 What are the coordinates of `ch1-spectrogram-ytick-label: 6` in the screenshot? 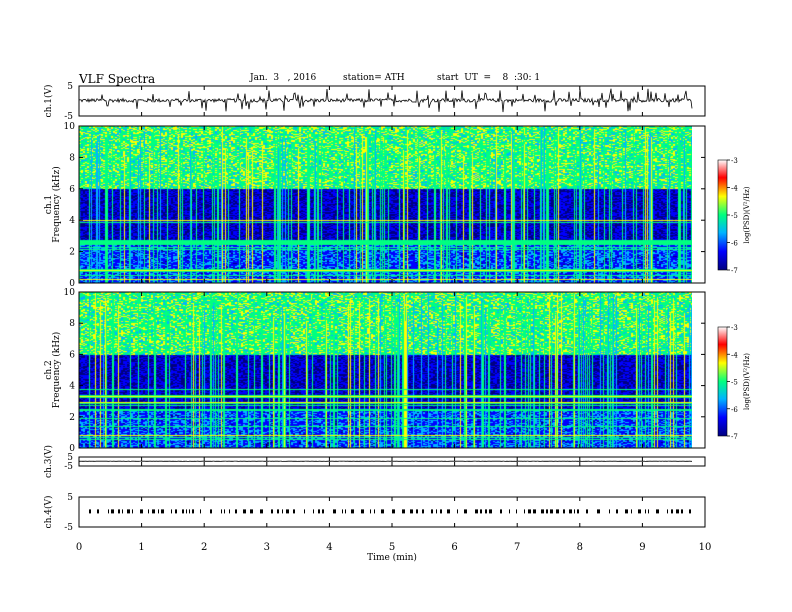 It's located at (72, 190).